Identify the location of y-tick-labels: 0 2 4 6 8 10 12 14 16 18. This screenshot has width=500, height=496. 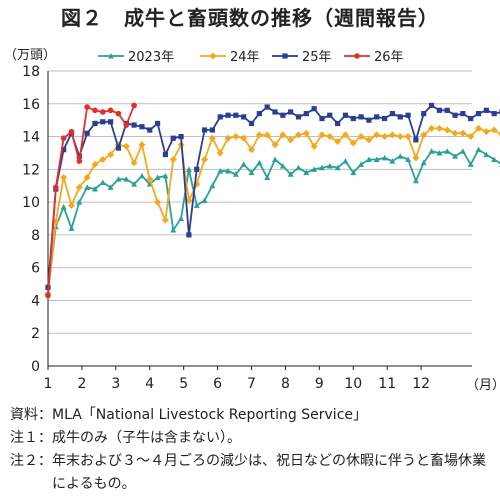
(31, 219).